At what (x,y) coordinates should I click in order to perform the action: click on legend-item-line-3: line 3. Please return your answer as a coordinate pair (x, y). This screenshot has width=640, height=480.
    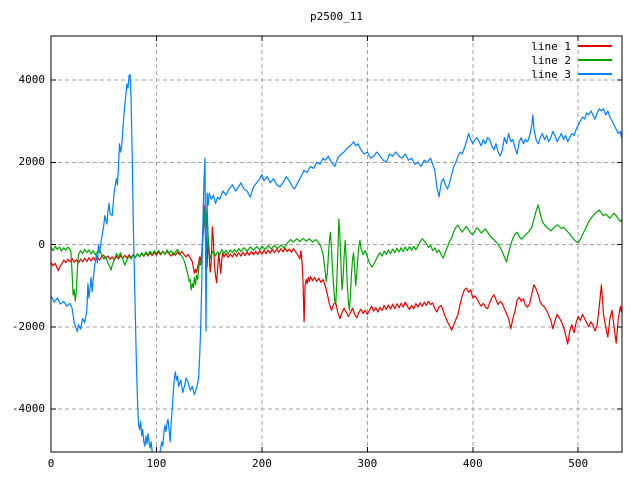
    Looking at the image, I should click on (536, 74).